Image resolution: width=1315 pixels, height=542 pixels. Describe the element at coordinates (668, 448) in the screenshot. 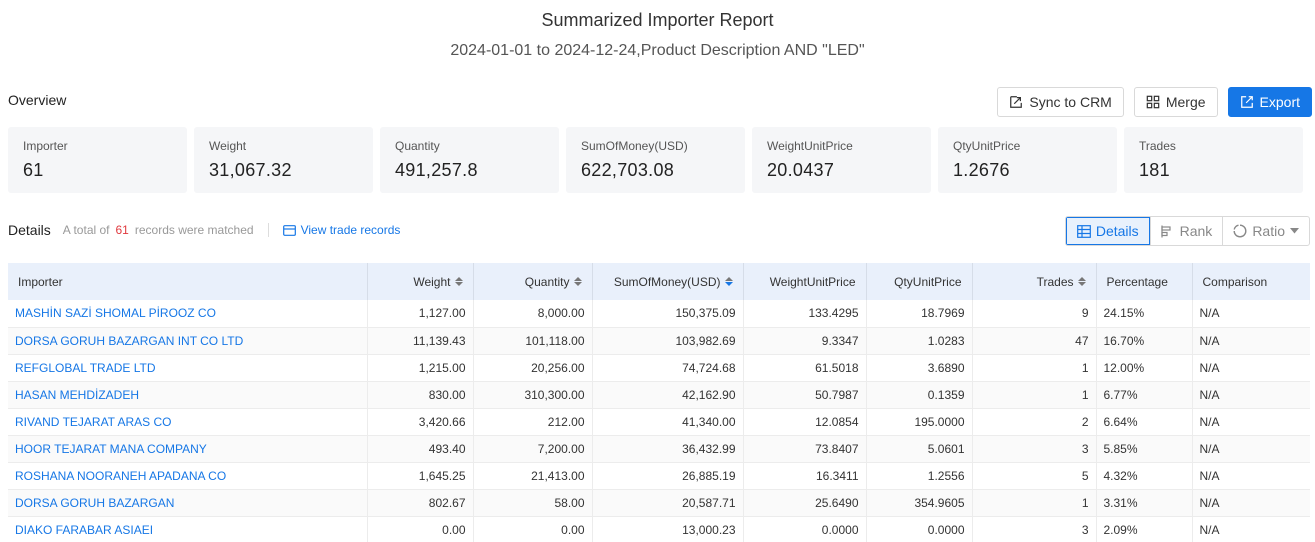

I see `table-cell: 36,432.99` at that location.